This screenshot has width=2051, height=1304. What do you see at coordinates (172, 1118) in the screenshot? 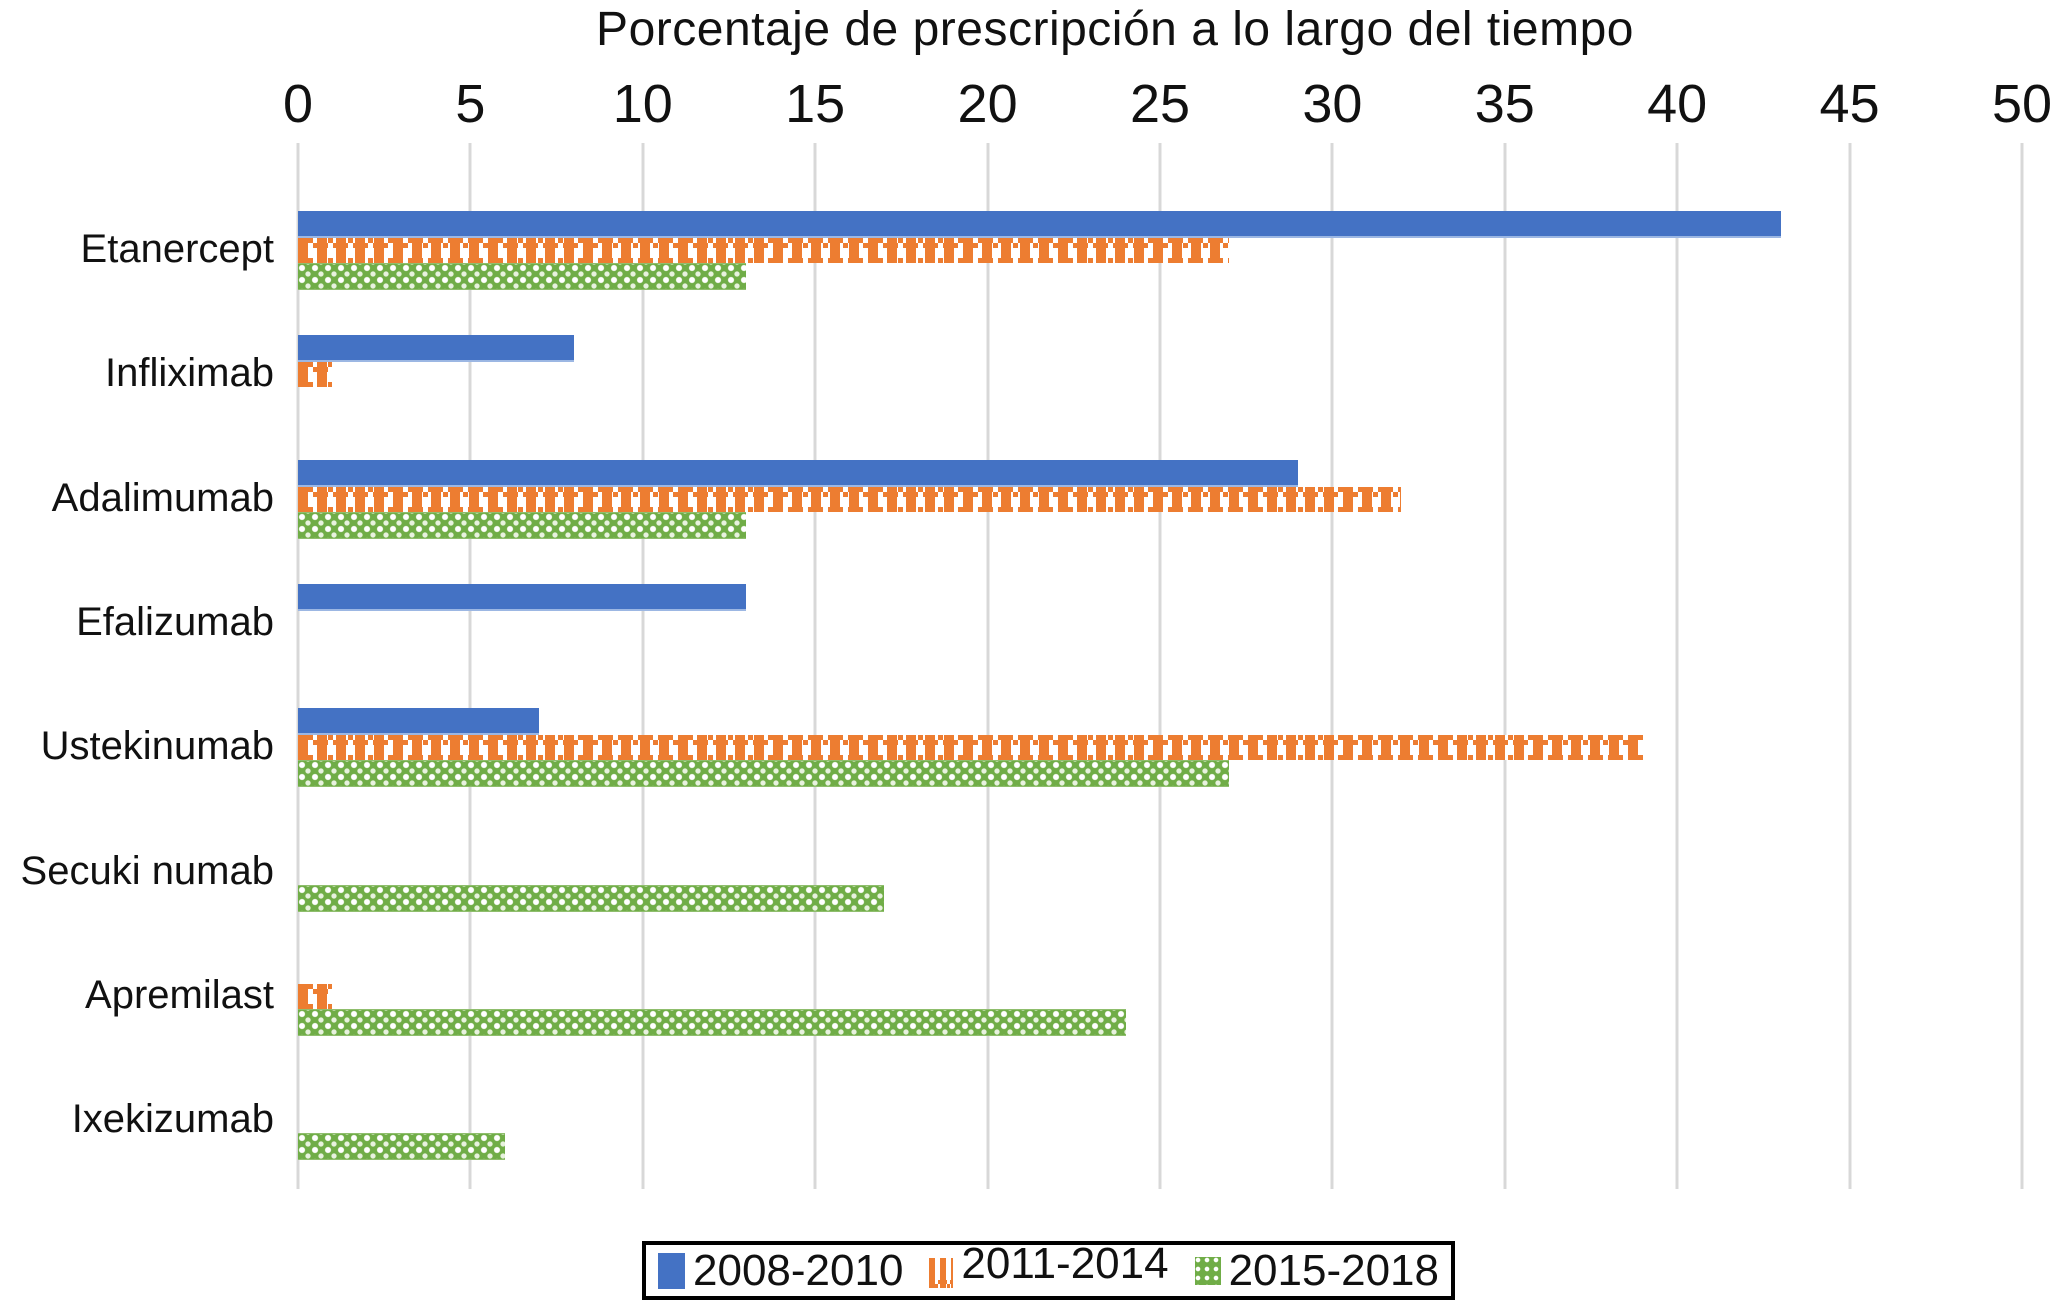
I see `category-label: Ixekizumab` at bounding box center [172, 1118].